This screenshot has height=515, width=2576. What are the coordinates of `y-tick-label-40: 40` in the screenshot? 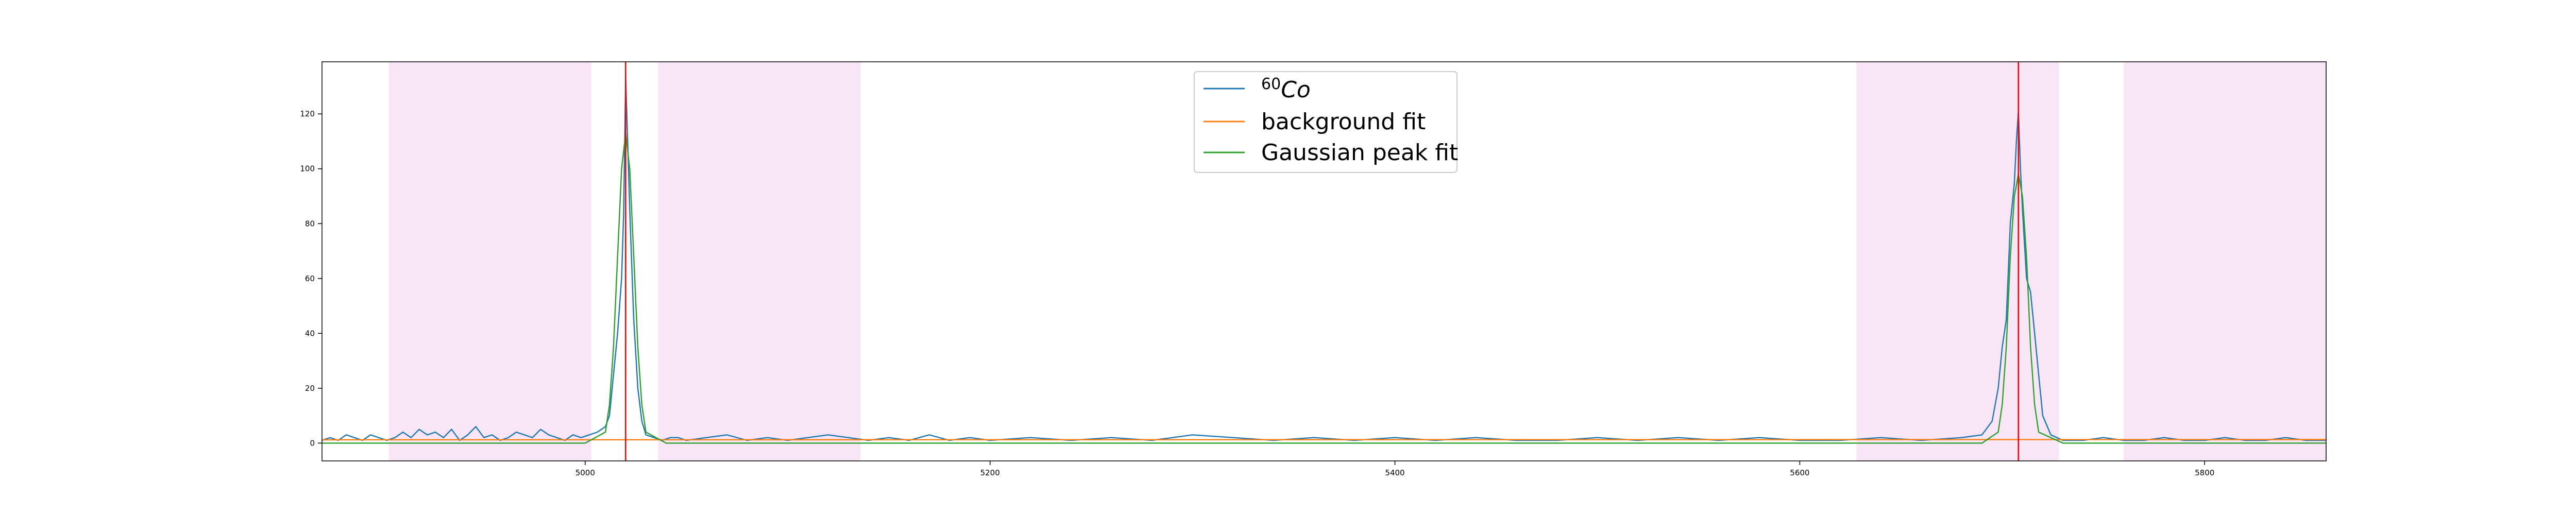 It's located at (310, 333).